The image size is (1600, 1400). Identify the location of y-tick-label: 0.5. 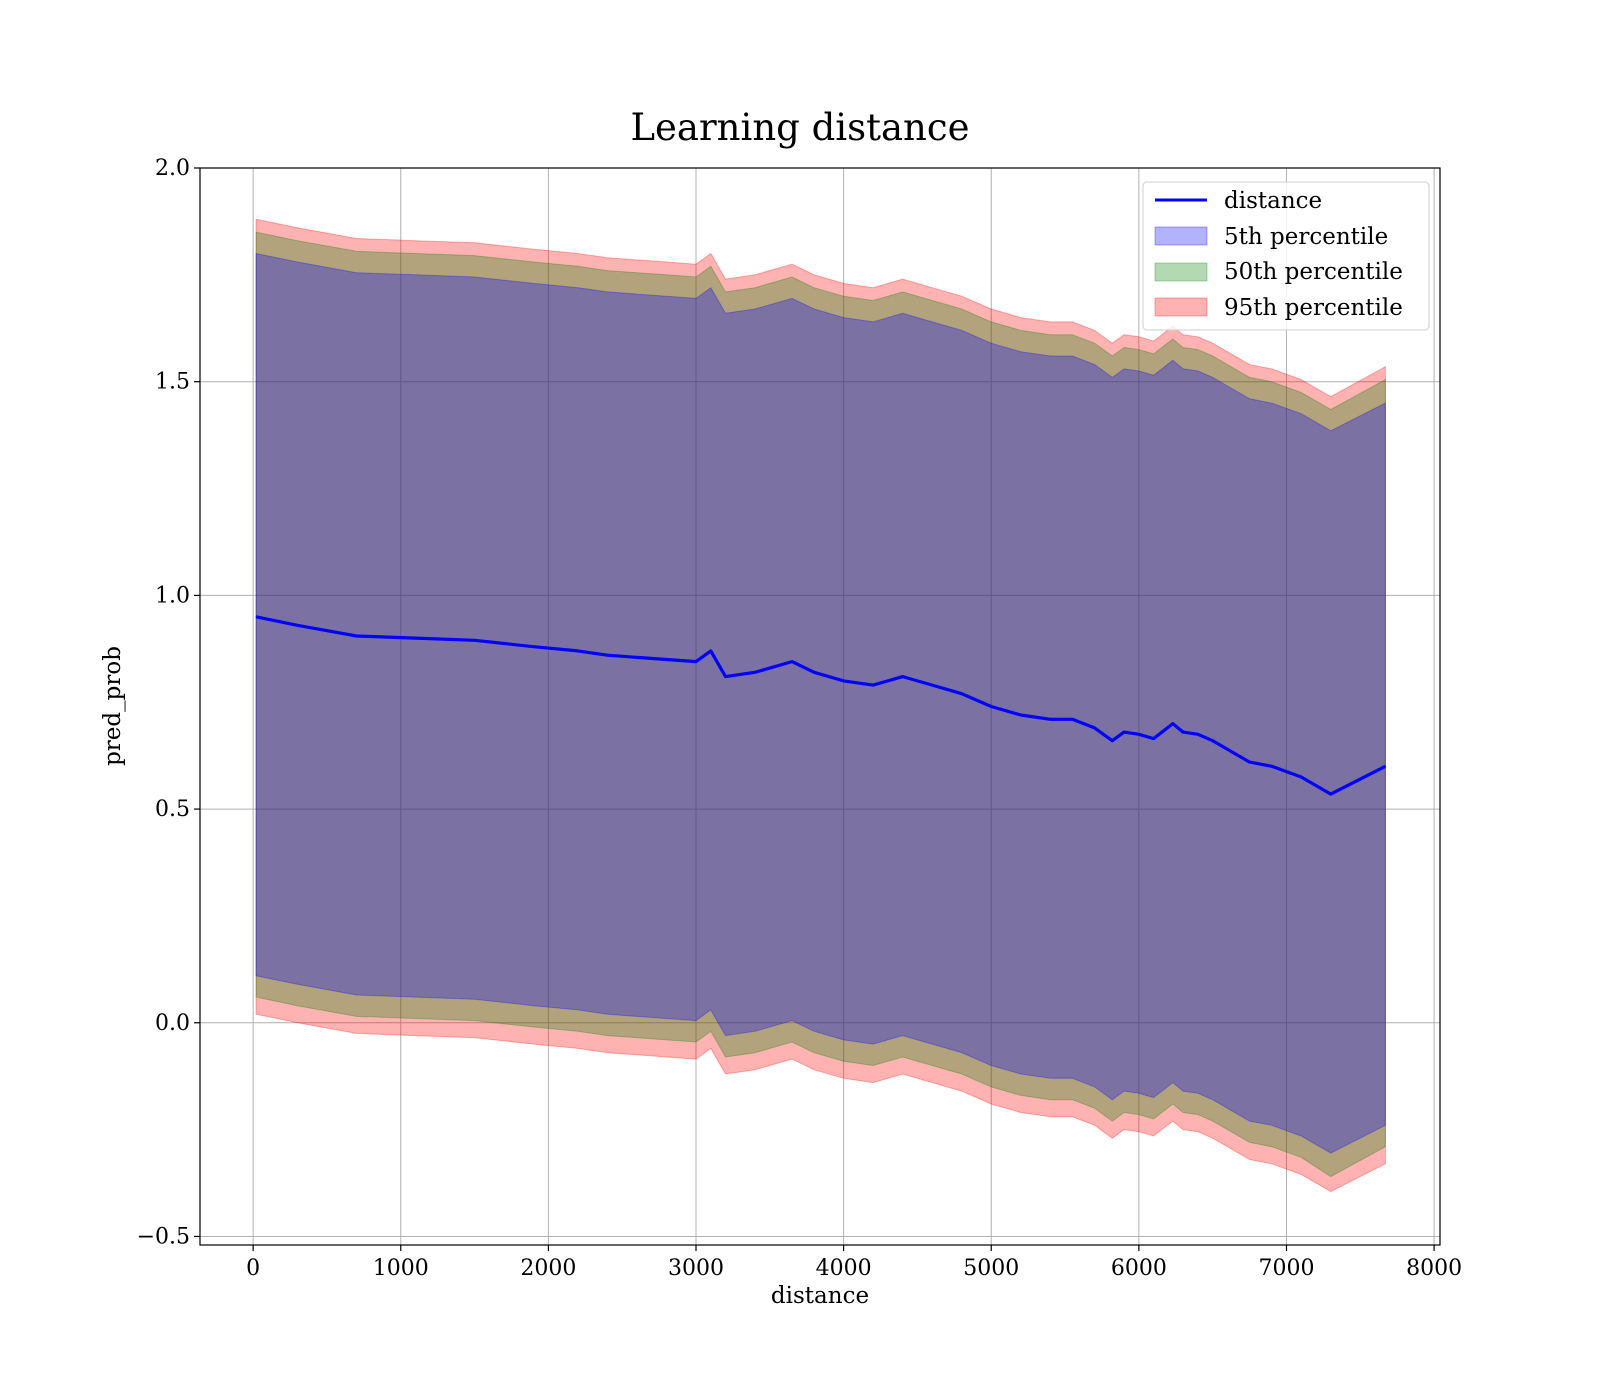
(172, 809).